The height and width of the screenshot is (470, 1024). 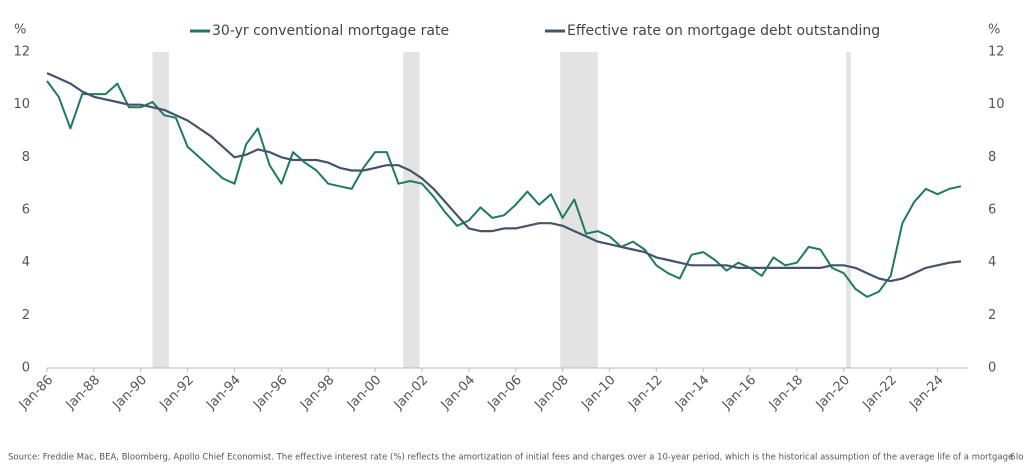 What do you see at coordinates (833, 393) in the screenshot?
I see `x-tick-label: Jan-20` at bounding box center [833, 393].